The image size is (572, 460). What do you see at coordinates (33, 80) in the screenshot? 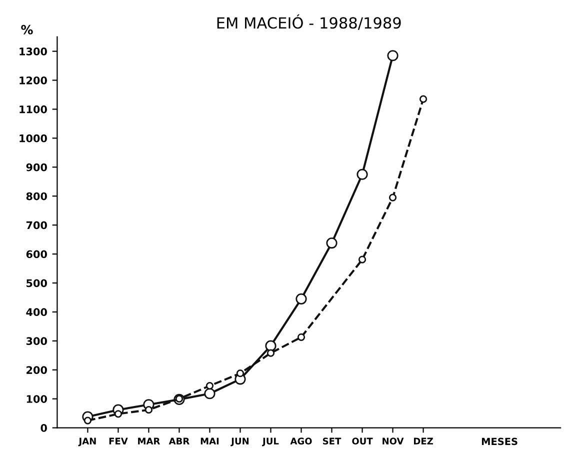
I see `y-tick-label: 1200` at bounding box center [33, 80].